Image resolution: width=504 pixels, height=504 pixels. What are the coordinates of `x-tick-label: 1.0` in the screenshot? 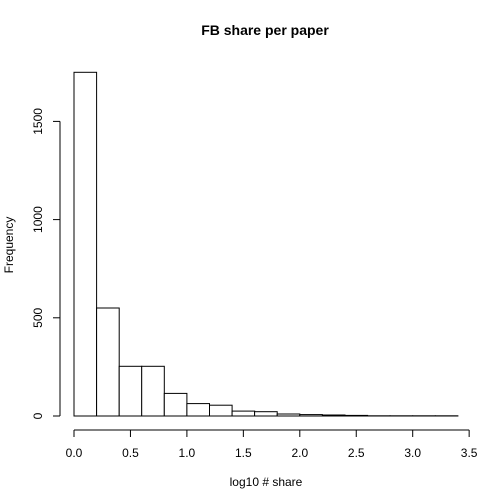 It's located at (187, 453).